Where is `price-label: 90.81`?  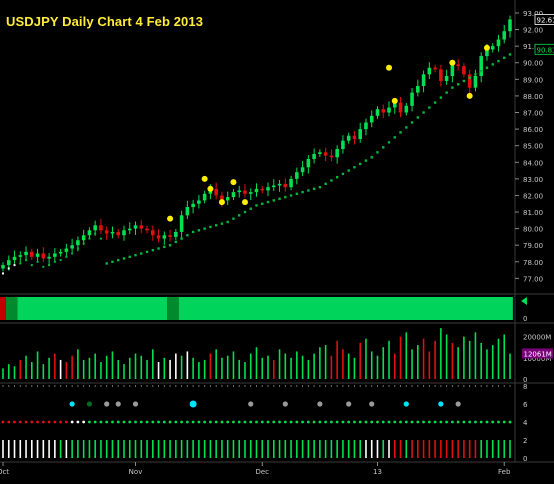
price-label: 90.81 is located at coordinates (545, 50).